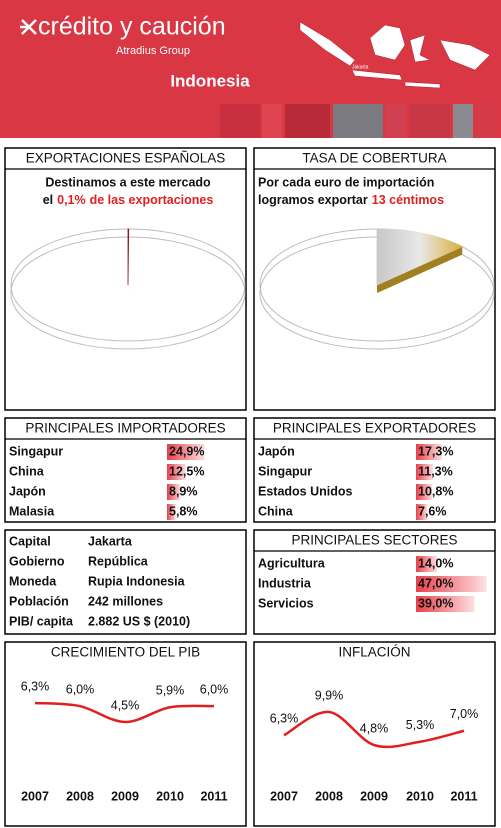 This screenshot has width=501, height=828. What do you see at coordinates (292, 563) in the screenshot?
I see `bar-category: Agricultura` at bounding box center [292, 563].